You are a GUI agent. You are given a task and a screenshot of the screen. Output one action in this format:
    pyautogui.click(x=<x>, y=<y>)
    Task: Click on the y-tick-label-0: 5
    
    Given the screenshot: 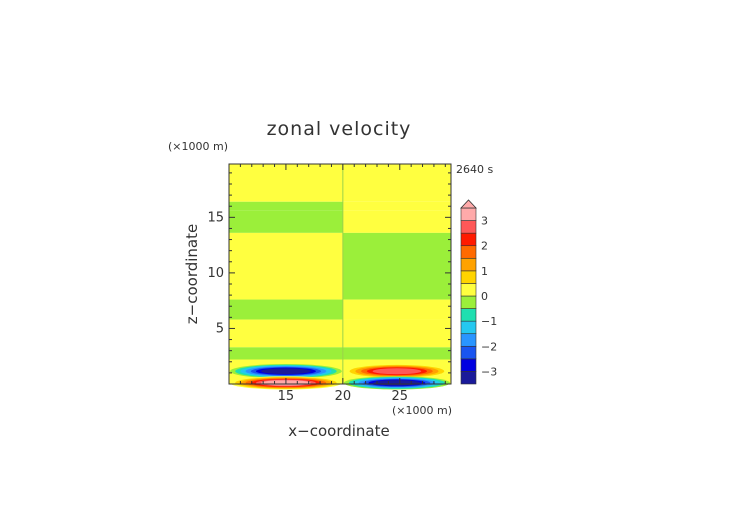 What is the action you would take?
    pyautogui.click(x=220, y=328)
    